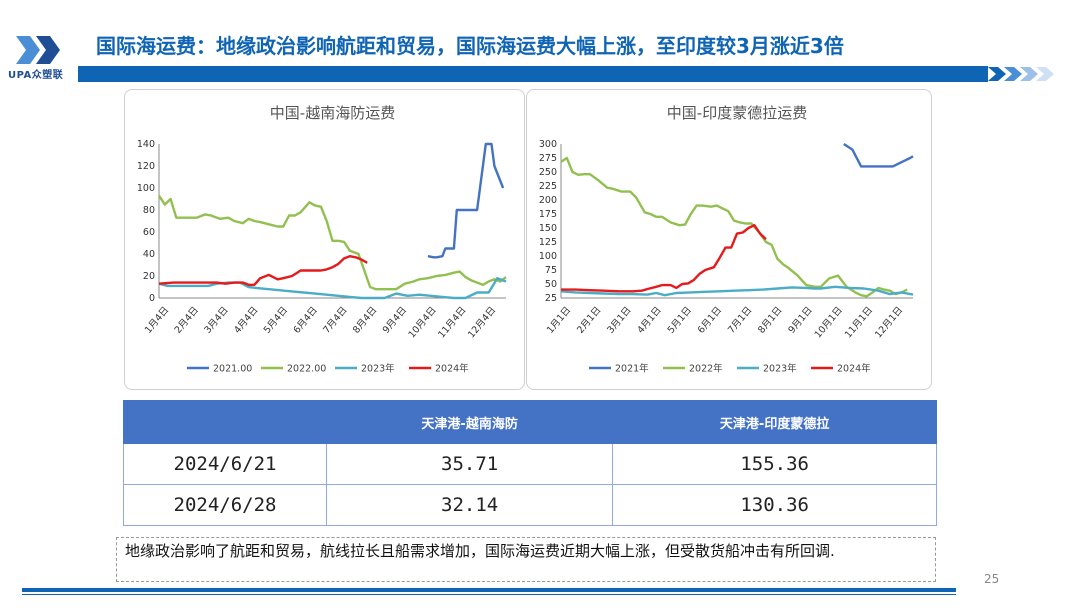 The width and height of the screenshot is (1080, 608). I want to click on india-x-tick-label: 9月1日, so click(800, 320).